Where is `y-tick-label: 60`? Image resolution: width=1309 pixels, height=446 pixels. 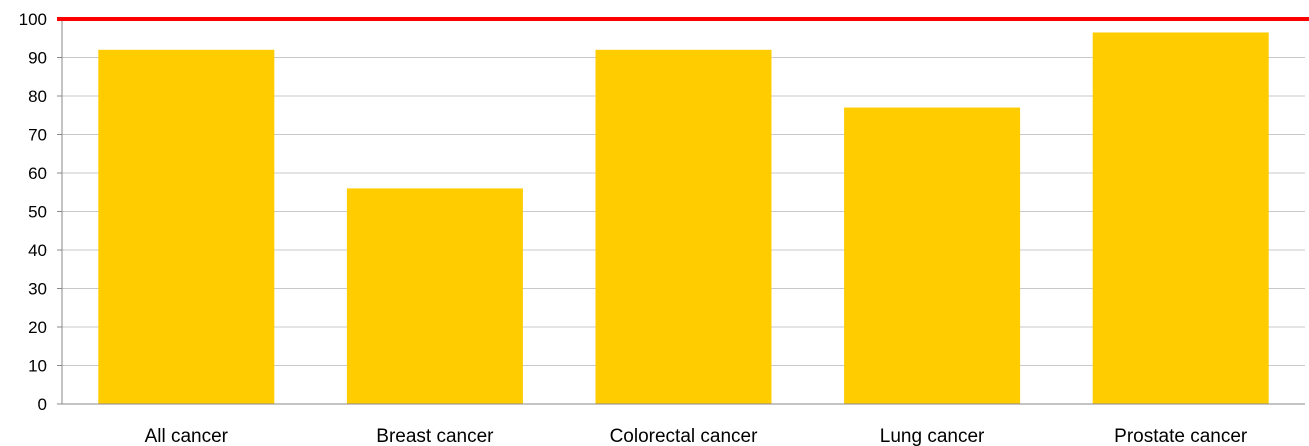
y-tick-label: 60 is located at coordinates (37, 173).